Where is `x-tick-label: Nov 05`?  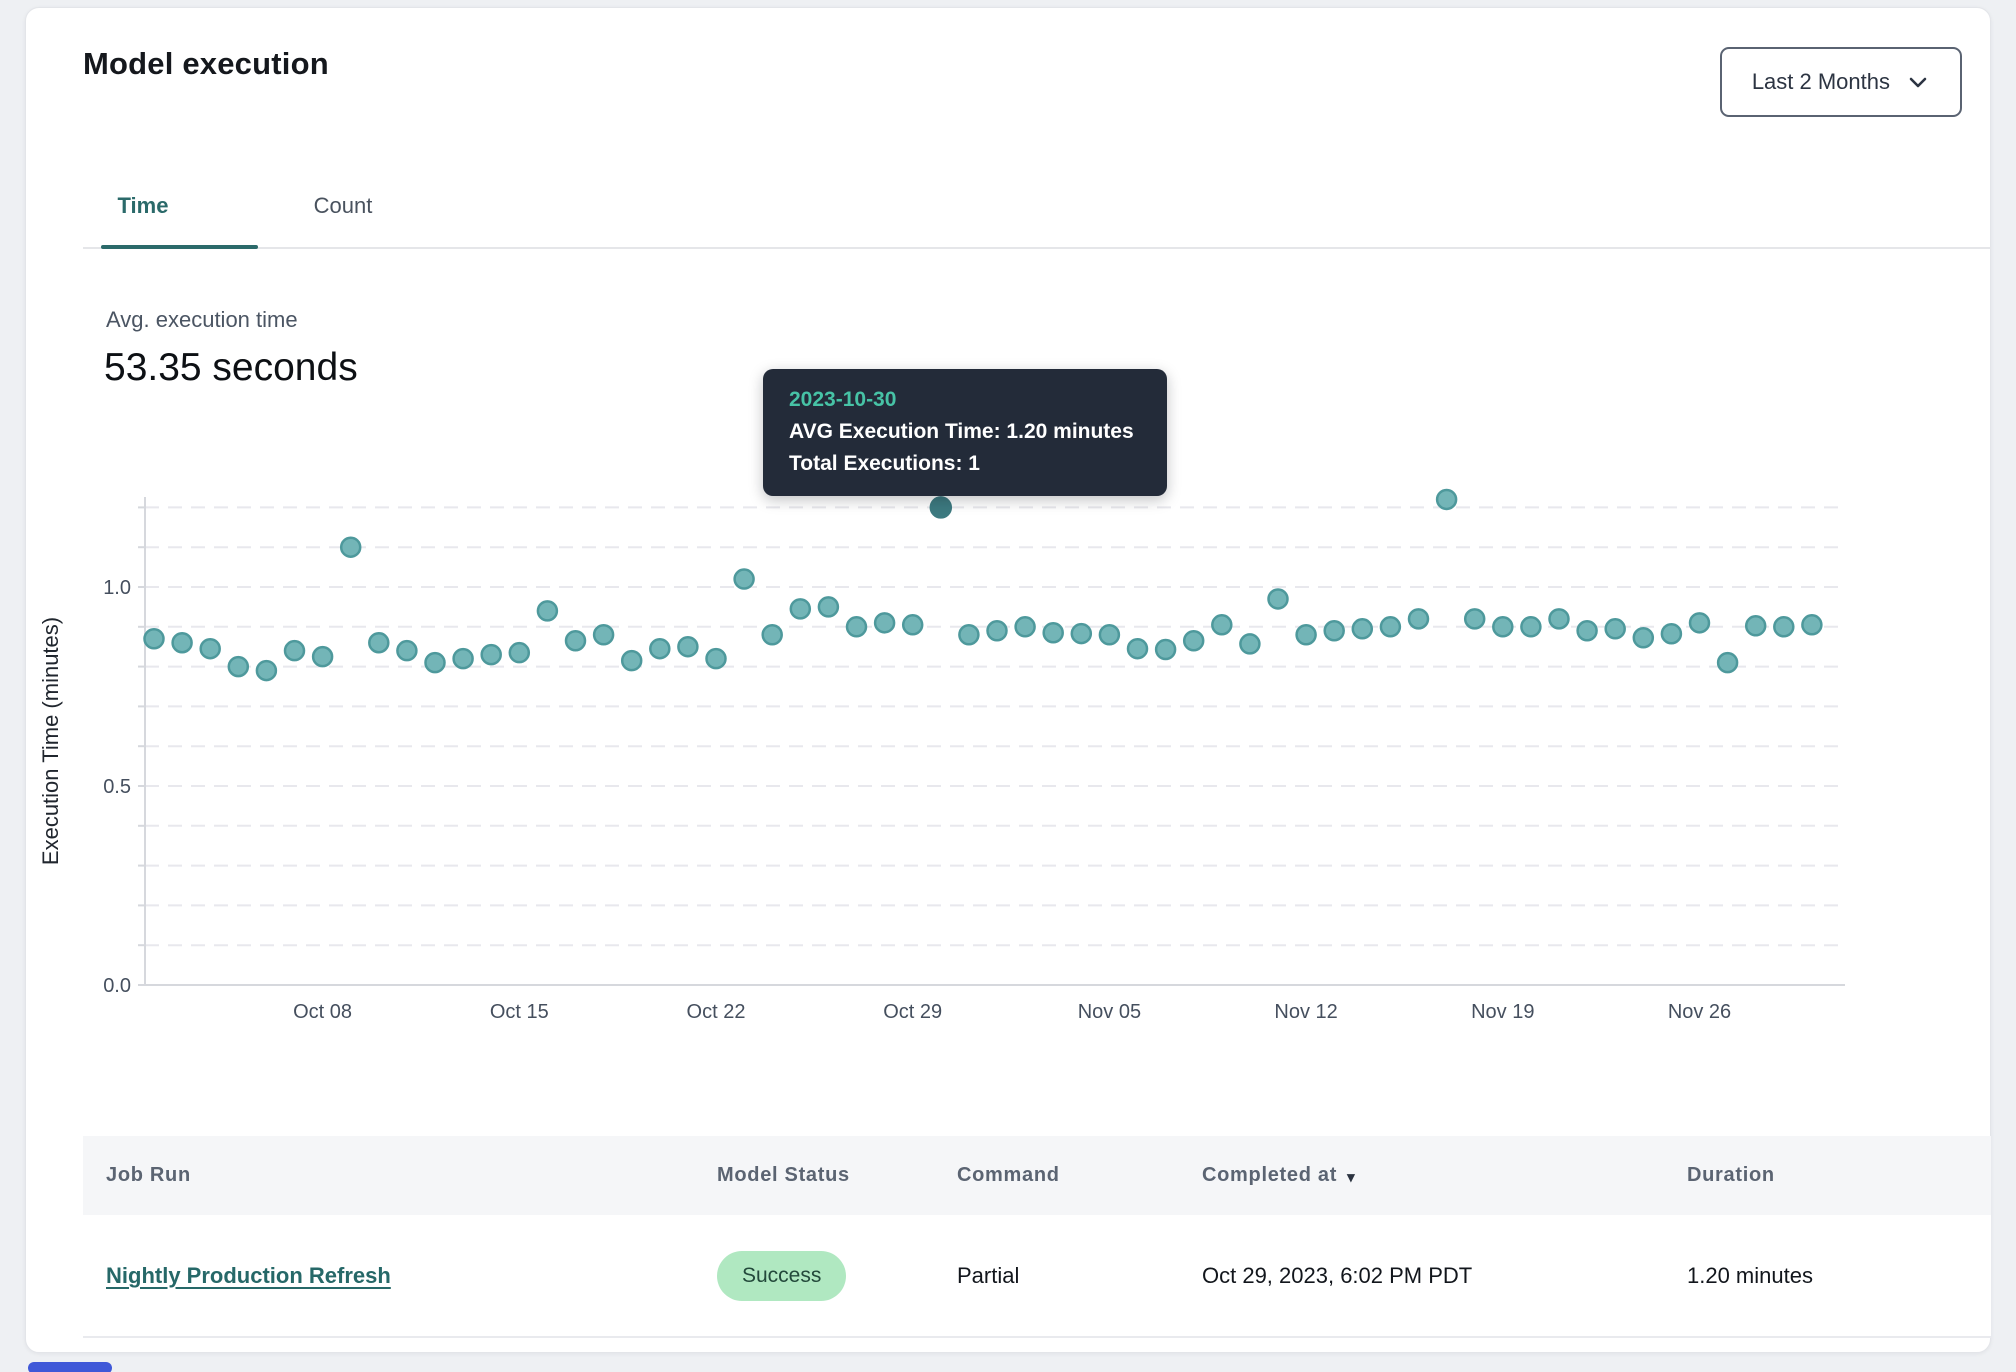 x-tick-label: Nov 05 is located at coordinates (1109, 1012).